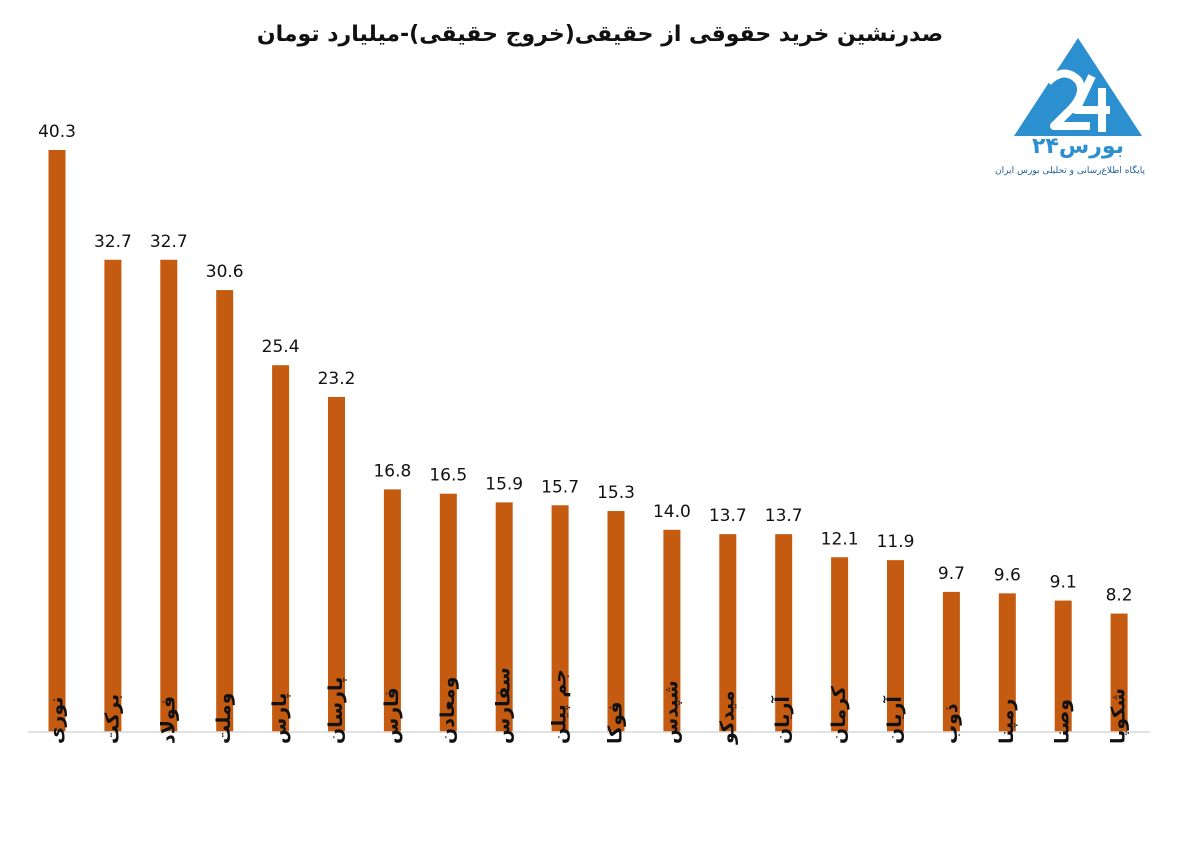  What do you see at coordinates (1078, 87) in the screenshot?
I see `boors24-logo-icon` at bounding box center [1078, 87].